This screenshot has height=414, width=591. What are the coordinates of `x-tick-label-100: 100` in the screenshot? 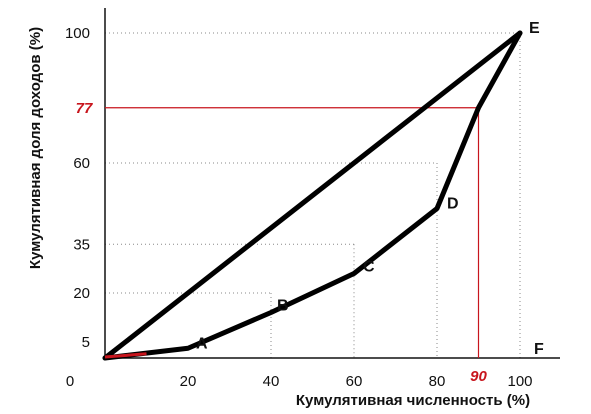 It's located at (519, 381).